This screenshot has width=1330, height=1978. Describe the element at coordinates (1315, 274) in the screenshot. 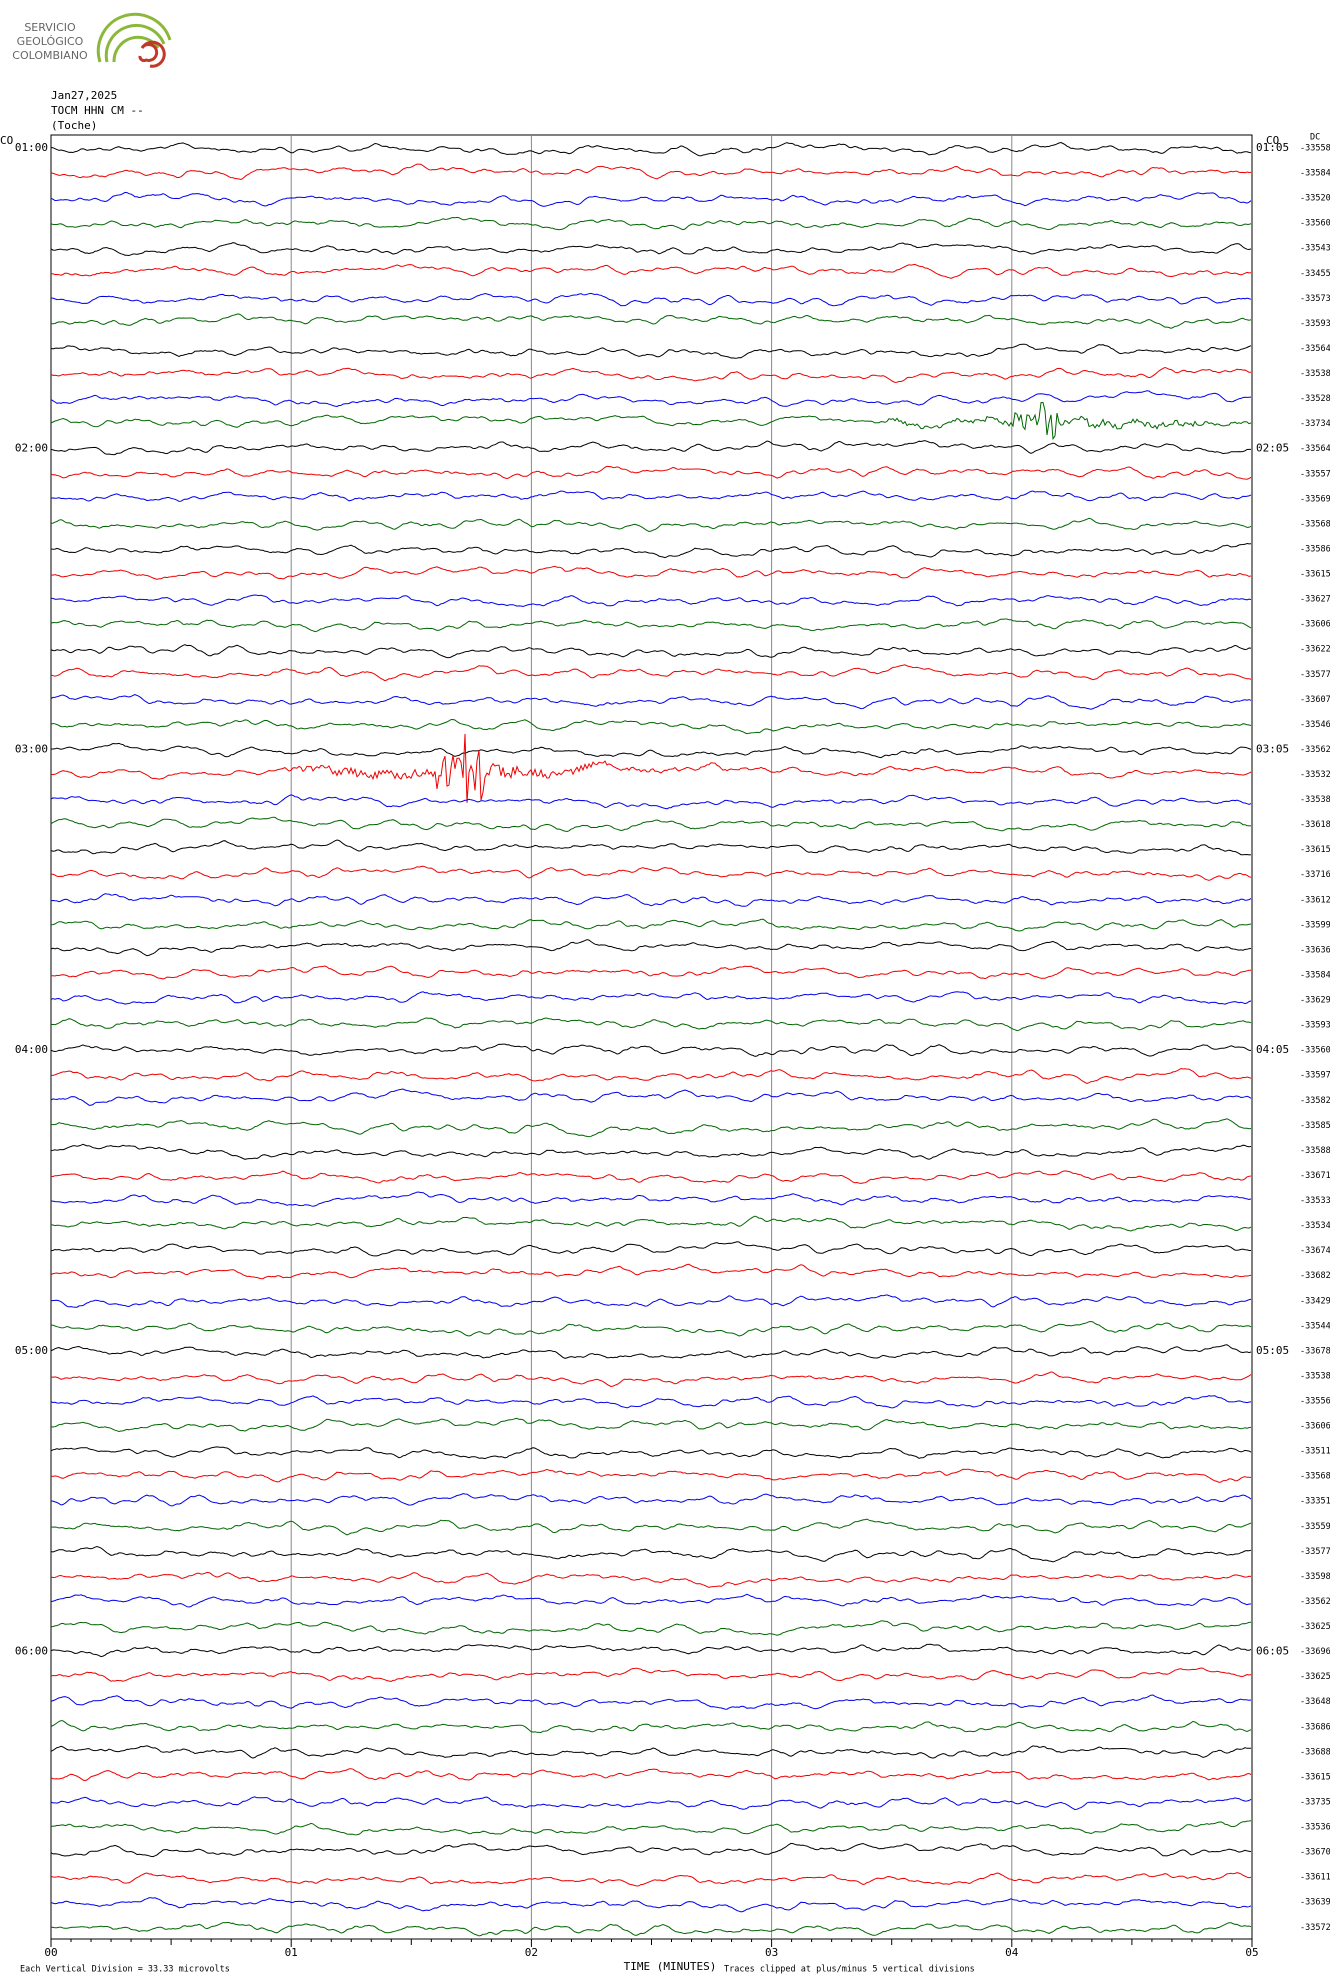

I see `trace-dc: -33455` at that location.